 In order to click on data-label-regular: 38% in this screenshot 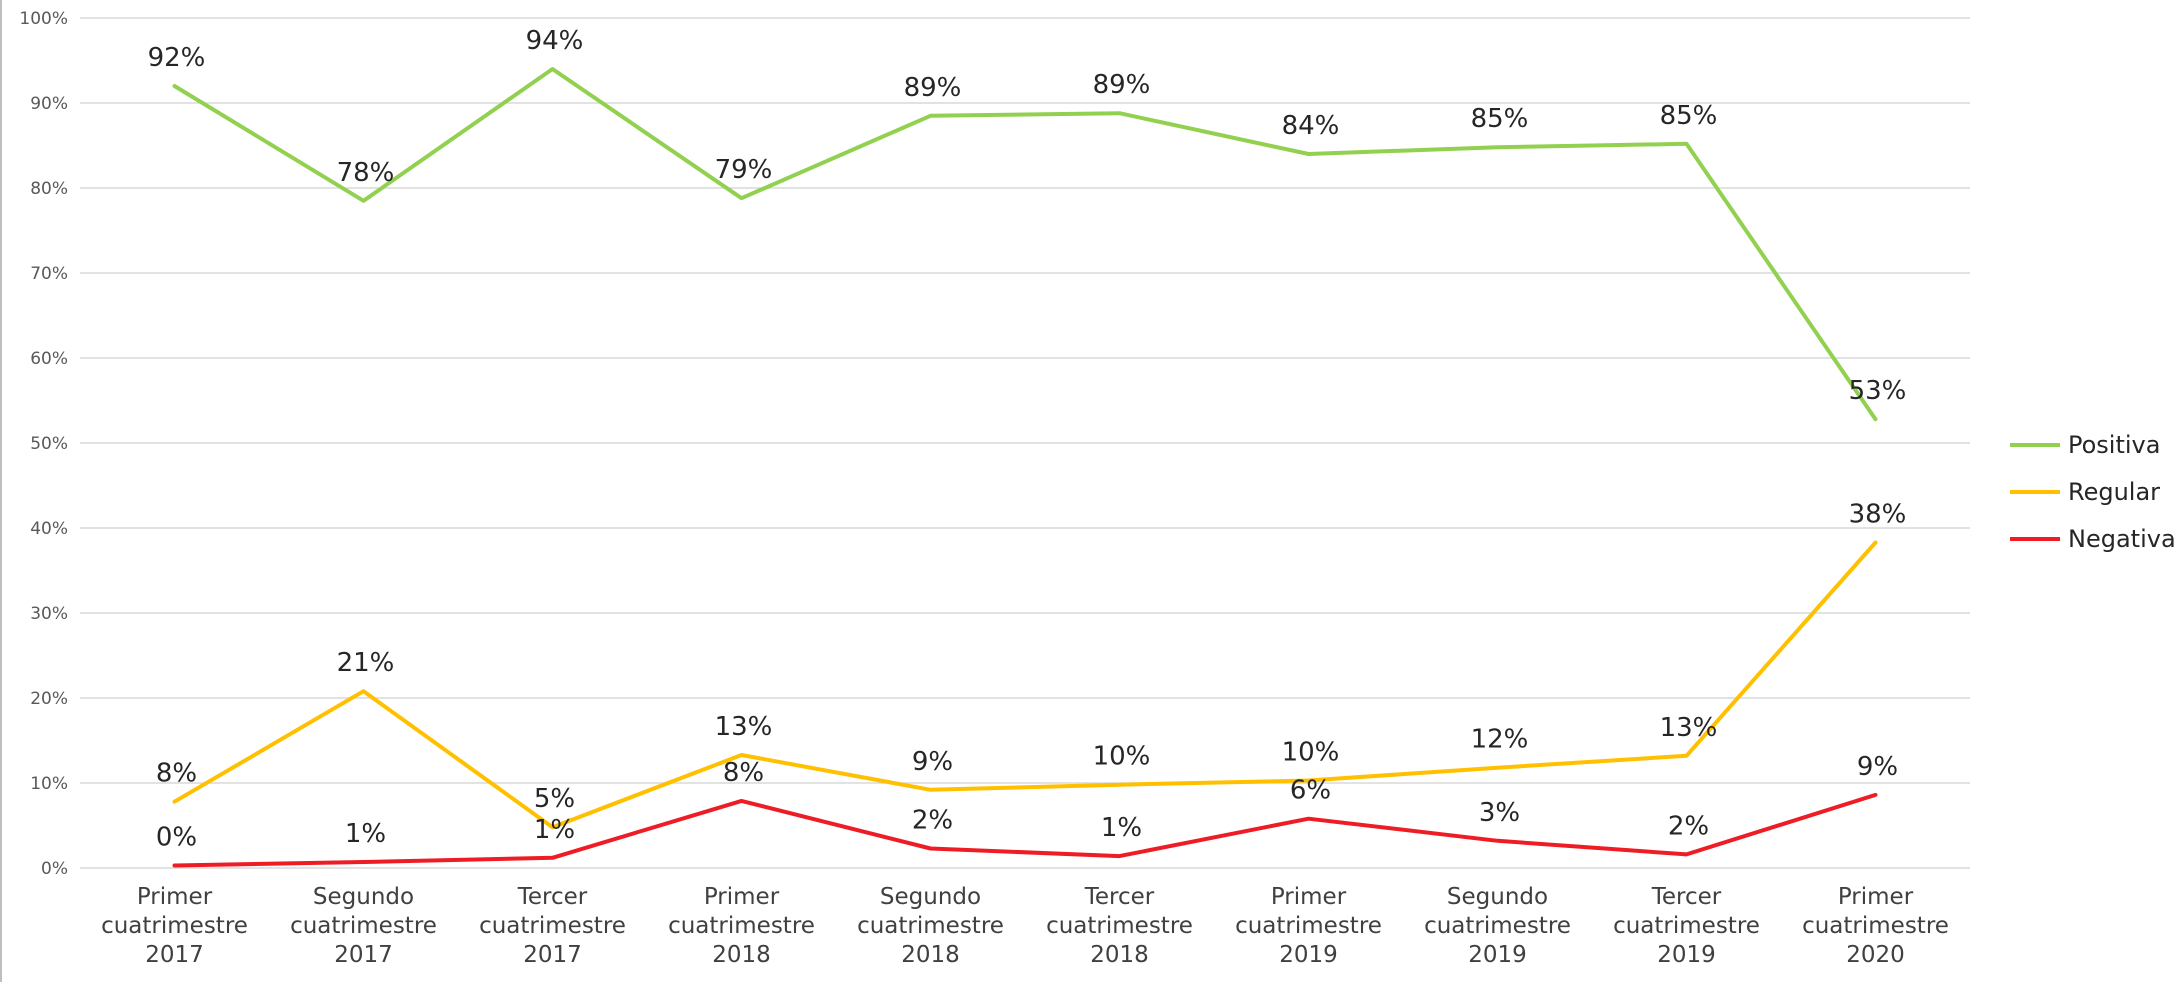, I will do `click(1878, 514)`.